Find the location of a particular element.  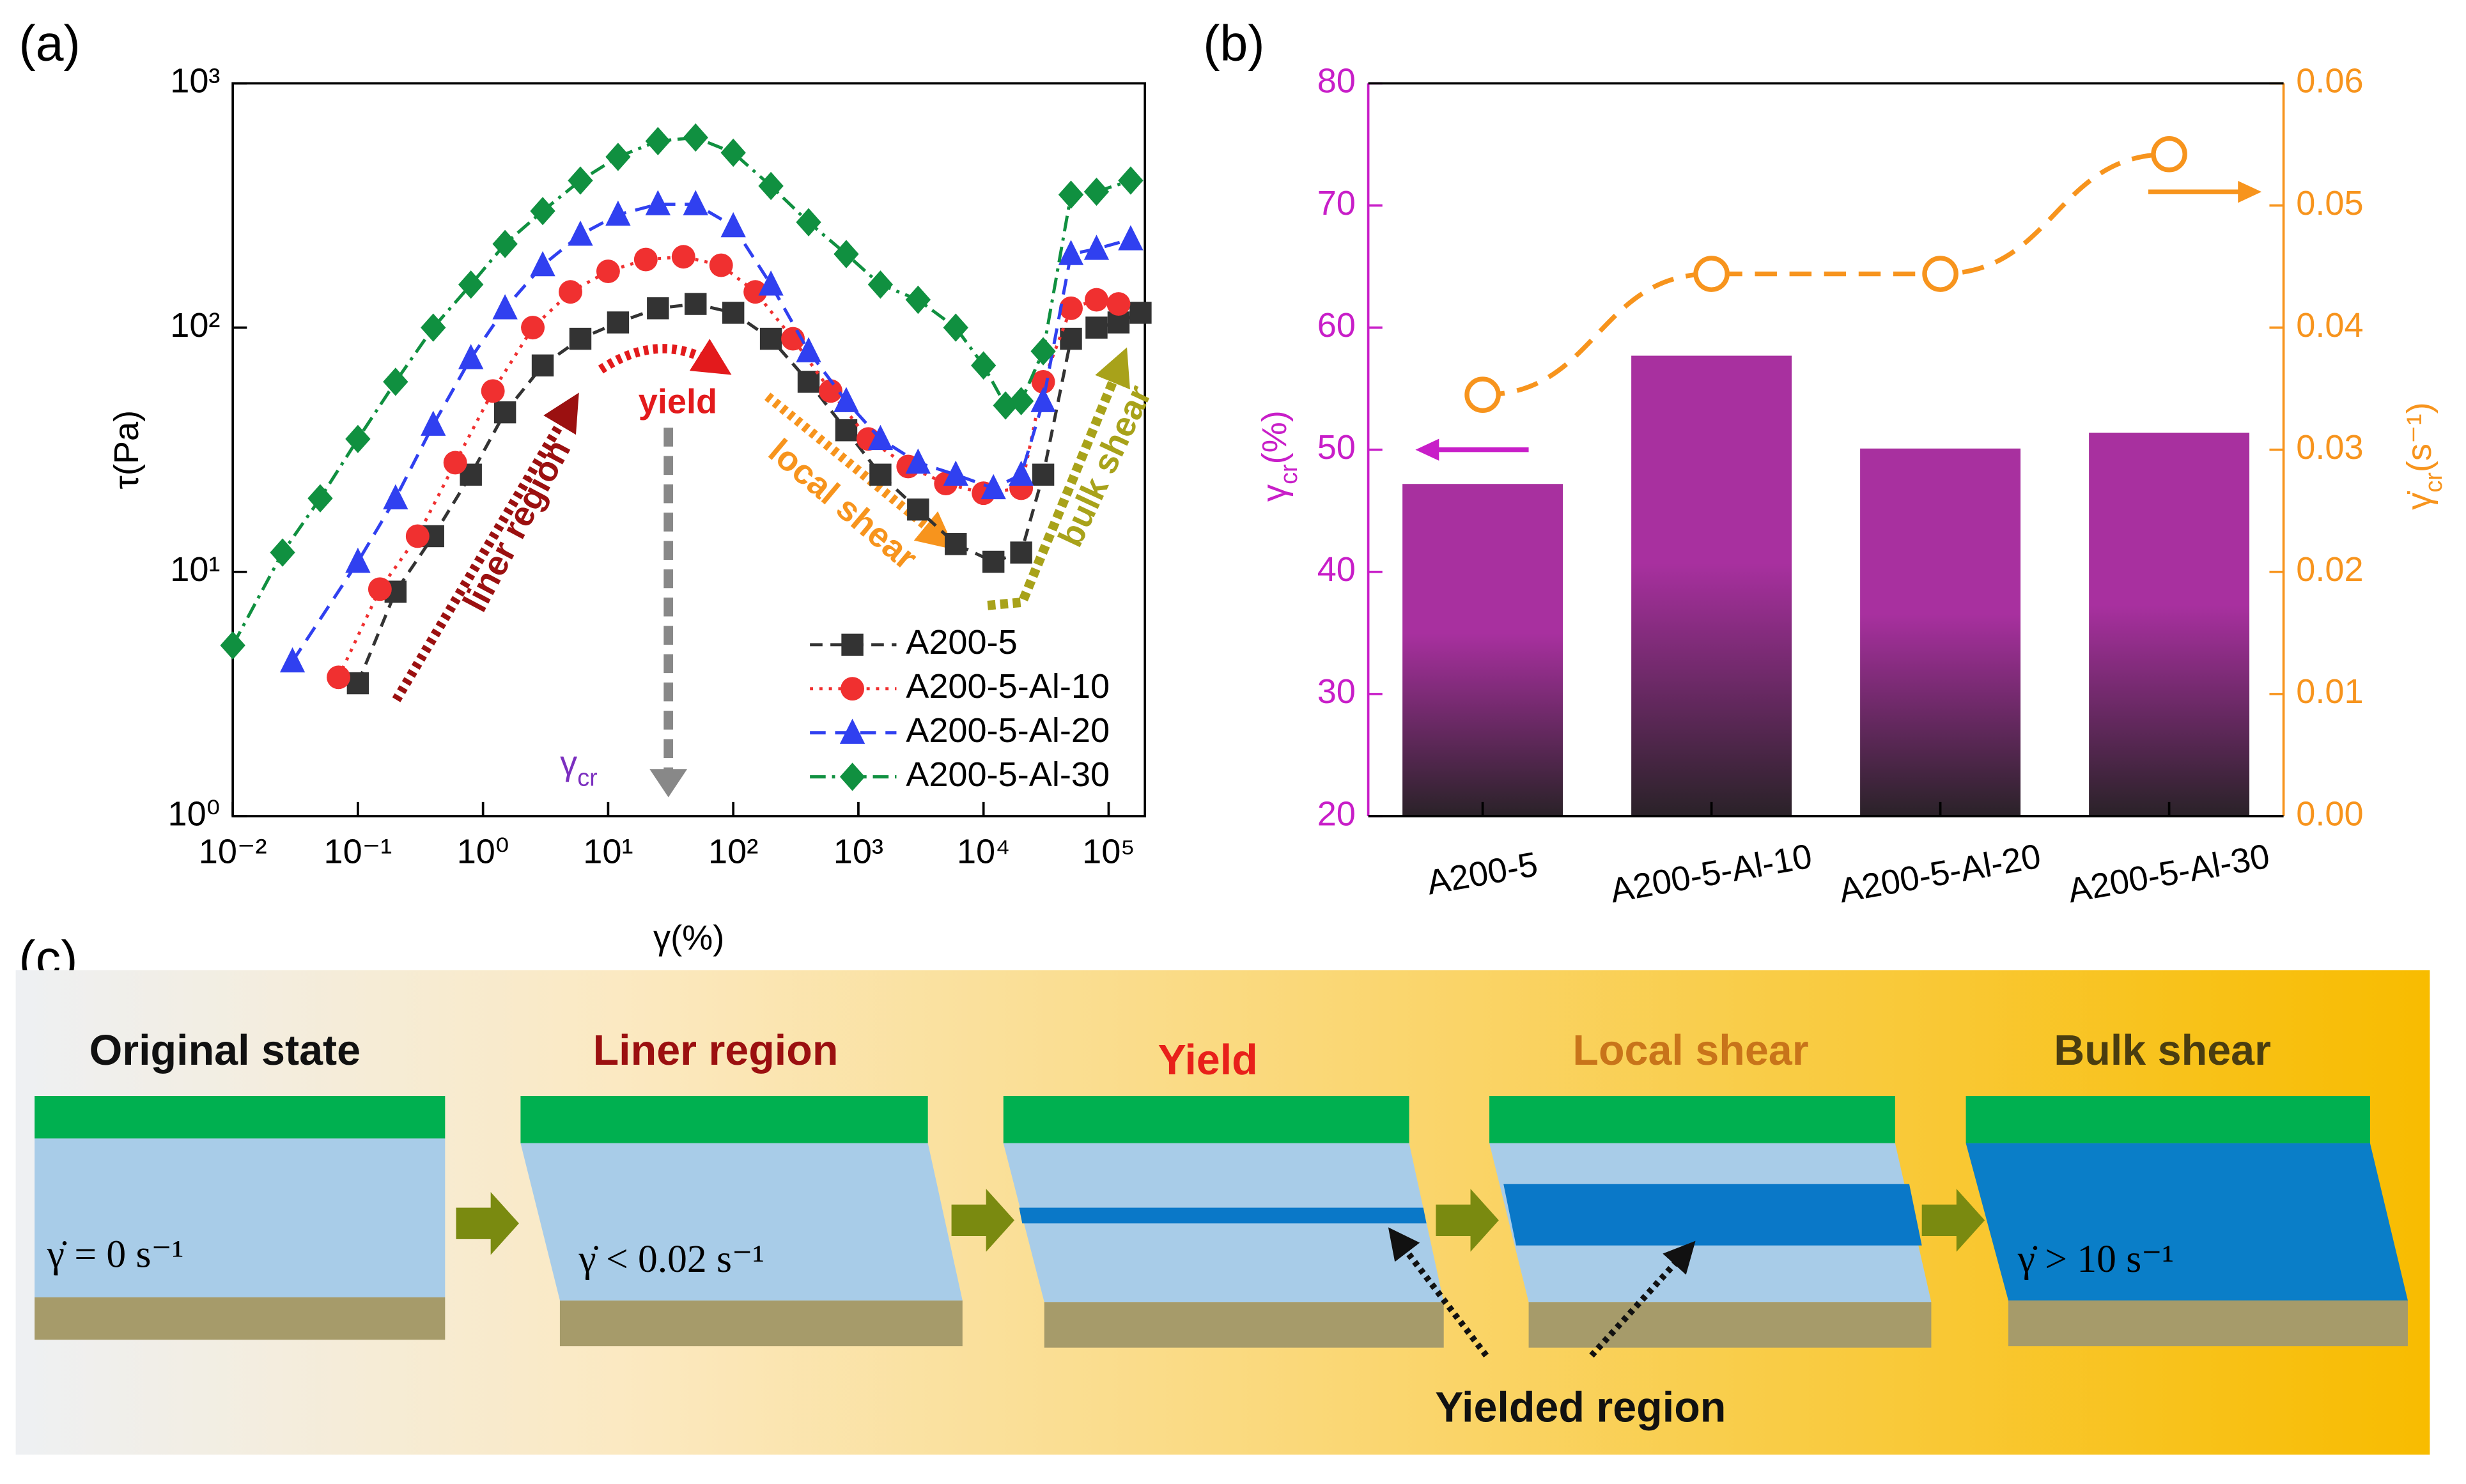

y-tick-label: 10² is located at coordinates (195, 325).